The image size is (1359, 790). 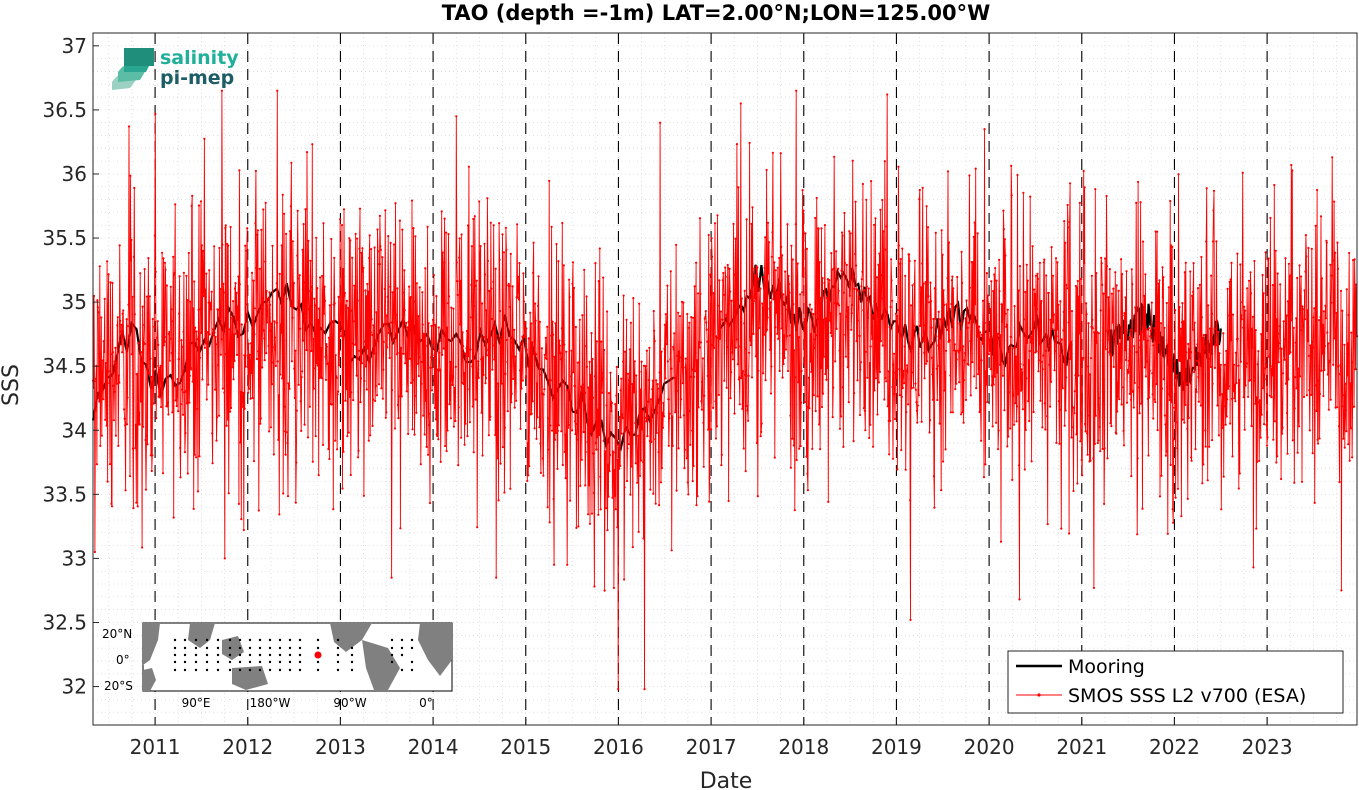 What do you see at coordinates (74, 46) in the screenshot?
I see `y-tick-37: 37` at bounding box center [74, 46].